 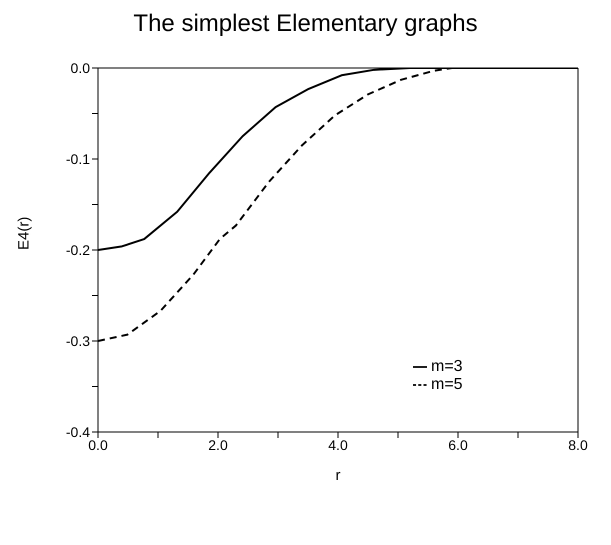 What do you see at coordinates (78, 432) in the screenshot?
I see `y-tick-label: -0.4` at bounding box center [78, 432].